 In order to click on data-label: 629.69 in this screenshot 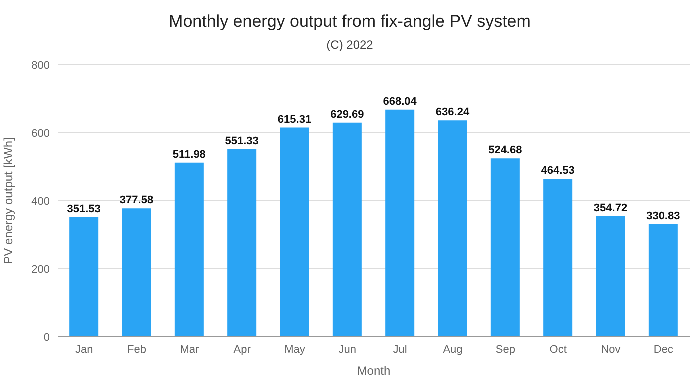, I will do `click(347, 114)`.